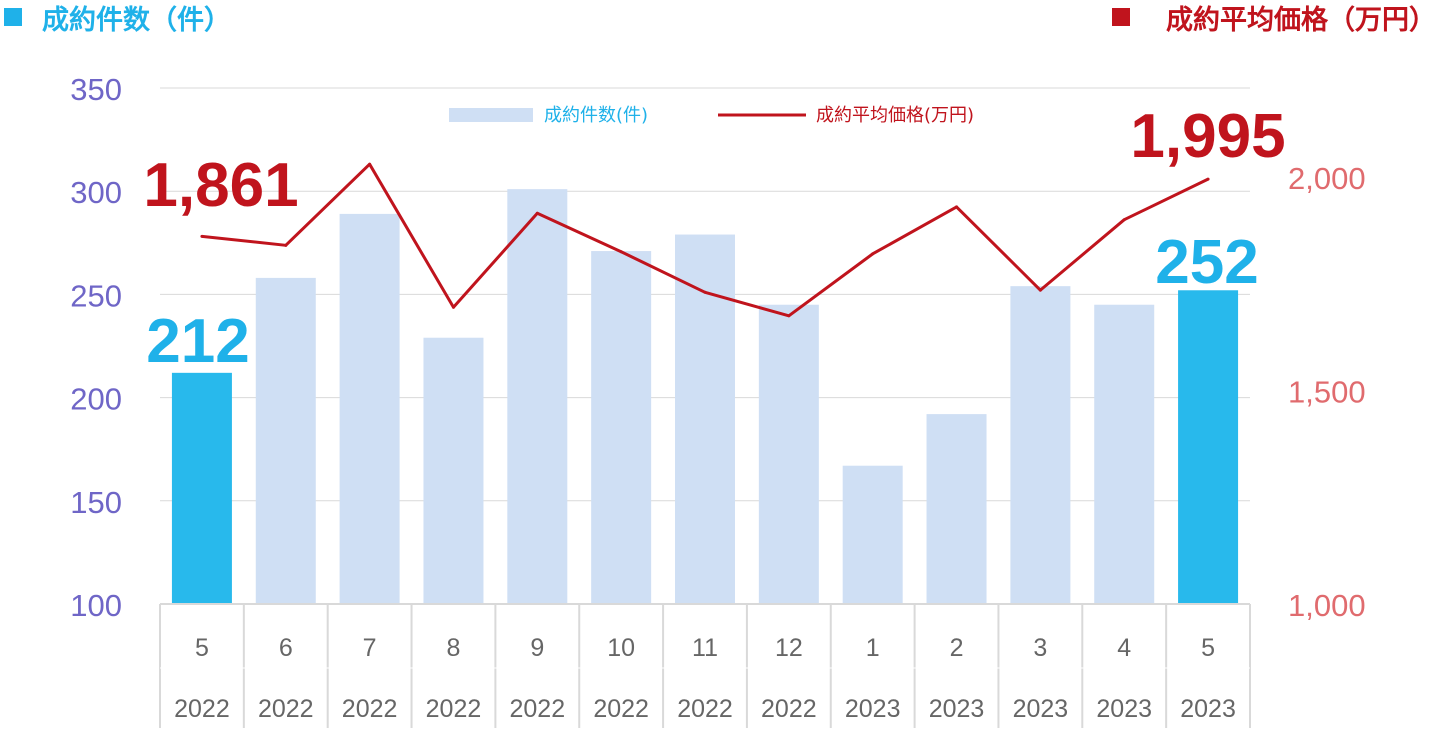 This screenshot has height=738, width=1440. Describe the element at coordinates (1301, 20) in the screenshot. I see `right-title: 成約平均価格（万円）` at that location.